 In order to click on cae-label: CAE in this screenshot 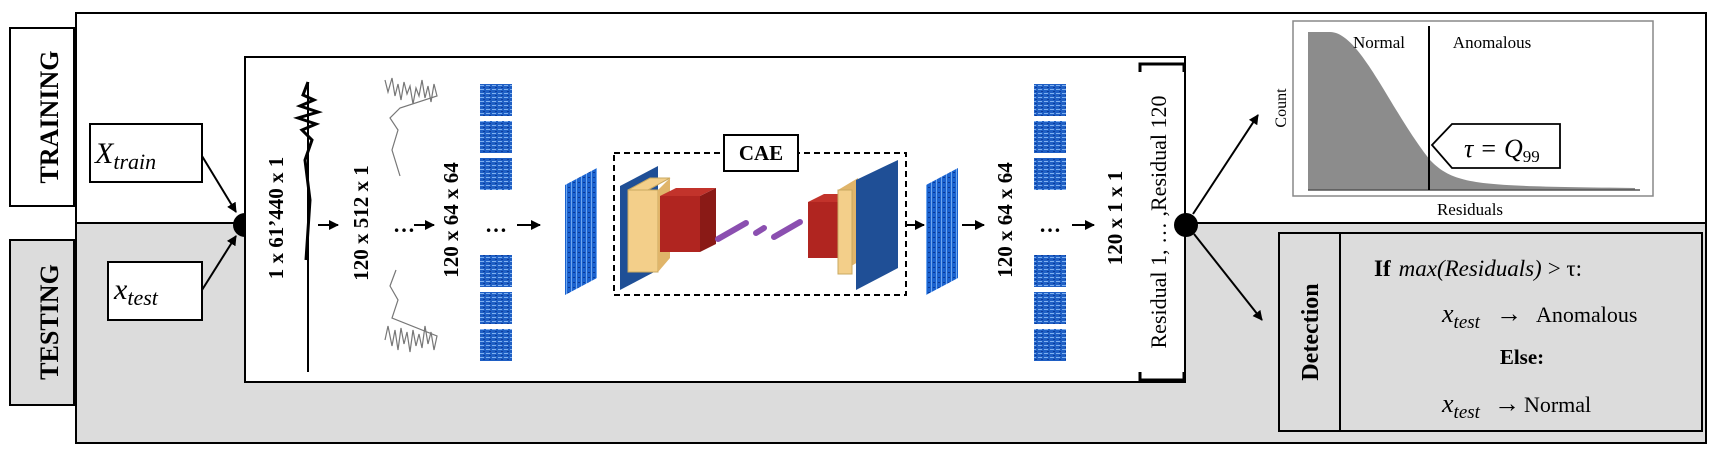, I will do `click(761, 153)`.